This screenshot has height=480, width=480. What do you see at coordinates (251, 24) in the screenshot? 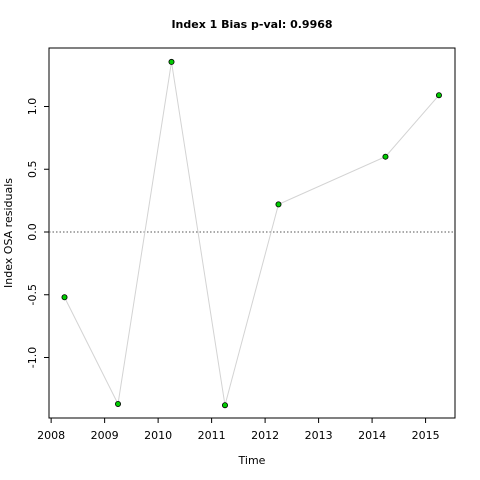
I see `chart-title: Index 1 Bias p-val: 0.9968` at bounding box center [251, 24].